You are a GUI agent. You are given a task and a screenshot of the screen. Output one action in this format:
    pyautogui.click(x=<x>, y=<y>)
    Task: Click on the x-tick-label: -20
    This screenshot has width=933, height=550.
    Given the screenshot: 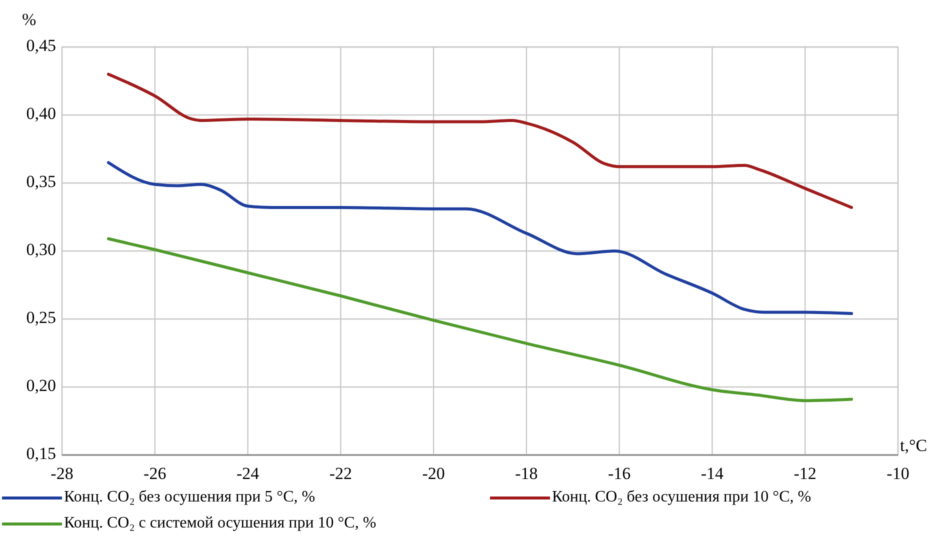 What is the action you would take?
    pyautogui.click(x=433, y=473)
    